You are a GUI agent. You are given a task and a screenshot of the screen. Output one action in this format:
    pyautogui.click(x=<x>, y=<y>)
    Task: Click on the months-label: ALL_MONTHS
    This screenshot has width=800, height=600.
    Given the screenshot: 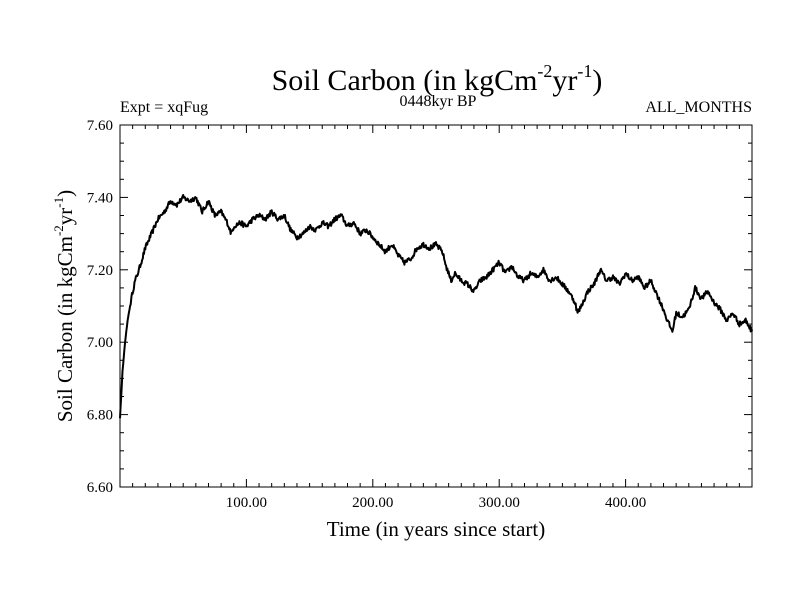 What is the action you would take?
    pyautogui.click(x=698, y=107)
    